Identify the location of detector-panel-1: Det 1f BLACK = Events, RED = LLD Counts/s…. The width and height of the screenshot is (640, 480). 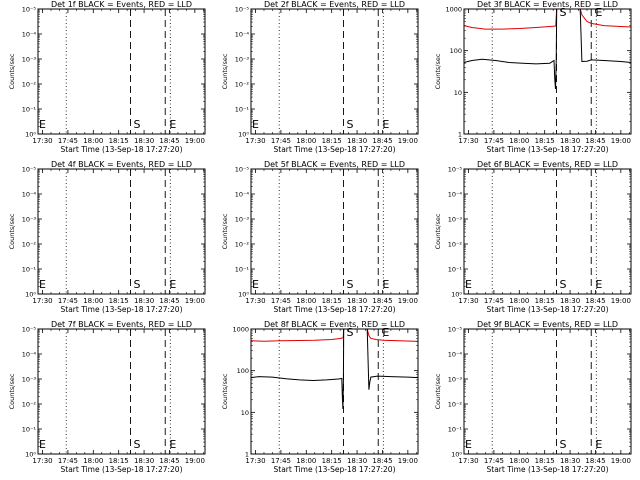
(107, 77).